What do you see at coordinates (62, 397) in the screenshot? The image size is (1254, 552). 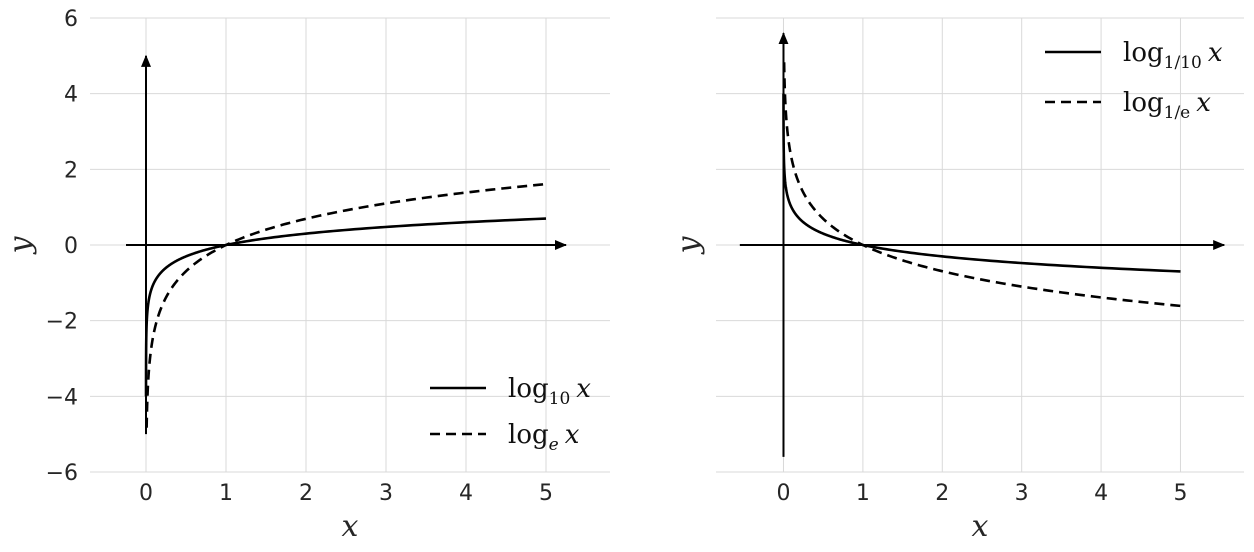 I see `y-tick-label: −4` at bounding box center [62, 397].